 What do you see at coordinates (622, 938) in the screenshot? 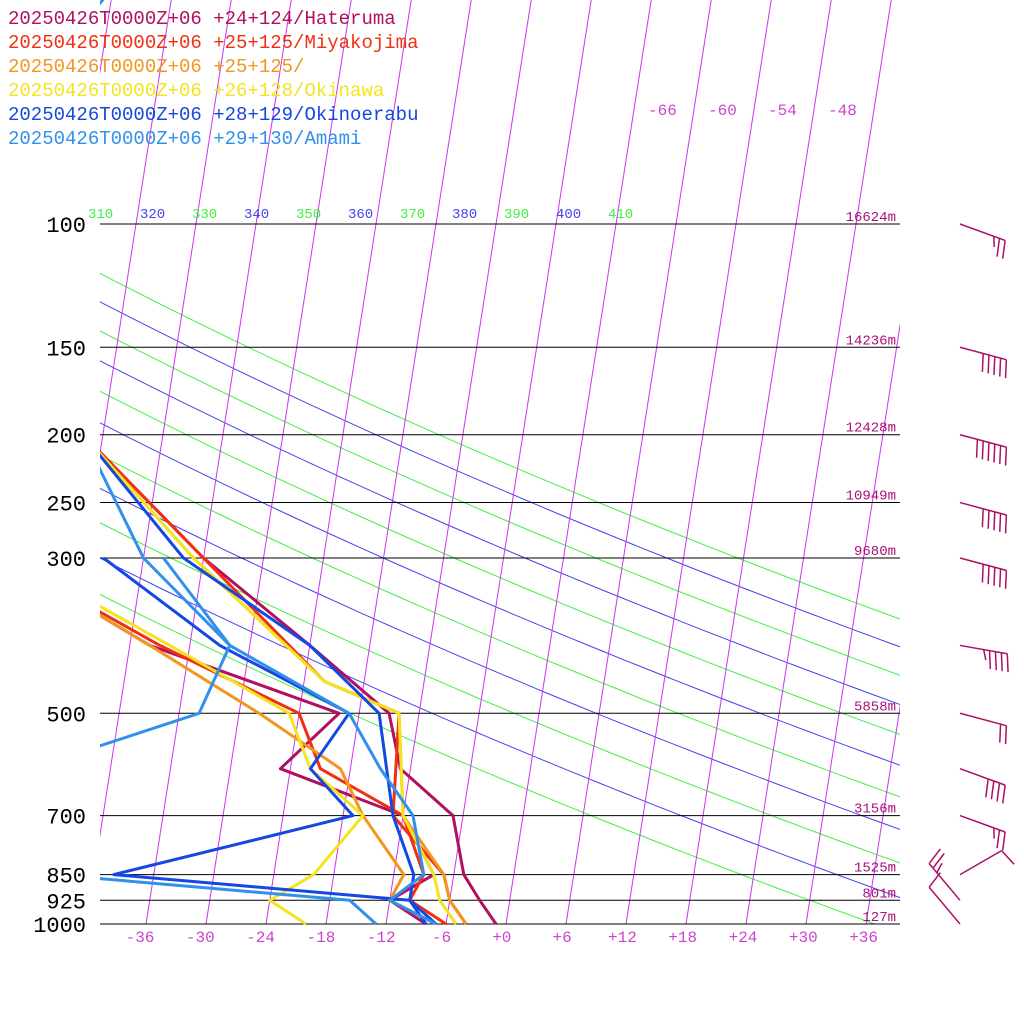
I see `temperature-tick-label: +12` at bounding box center [622, 938].